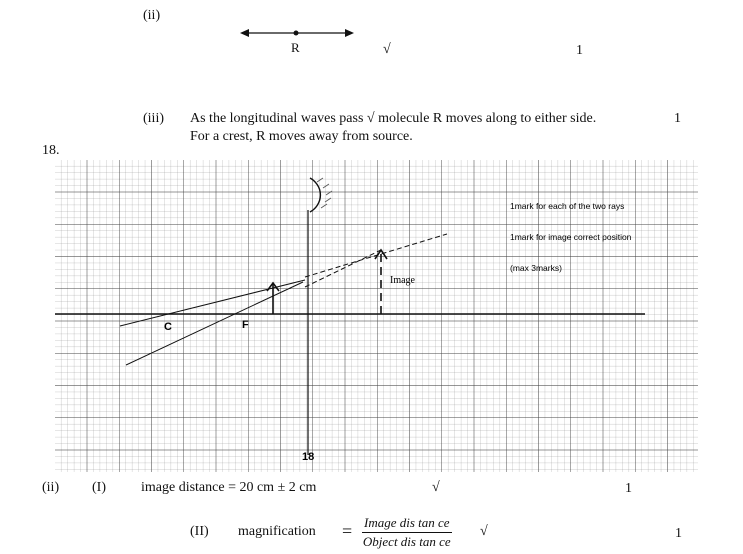 The image size is (743, 554). I want to click on note-max-marks: (max 3marks), so click(536, 268).